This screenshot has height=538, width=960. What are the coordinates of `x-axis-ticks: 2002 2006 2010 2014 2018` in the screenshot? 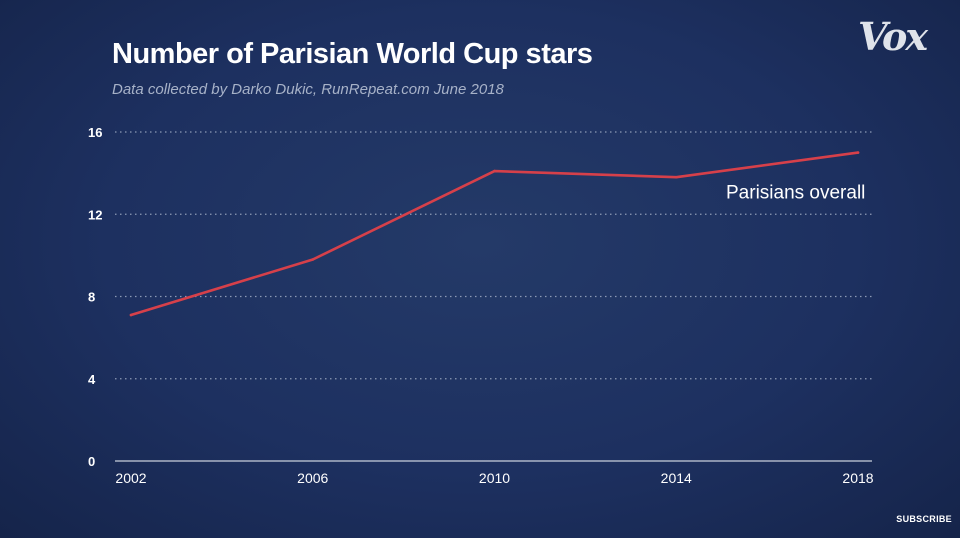 It's located at (494, 478).